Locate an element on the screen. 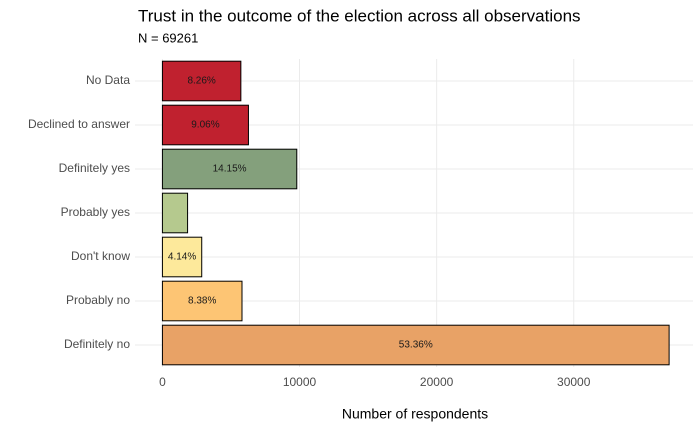  chart-subtitle: N = 69261 is located at coordinates (168, 37).